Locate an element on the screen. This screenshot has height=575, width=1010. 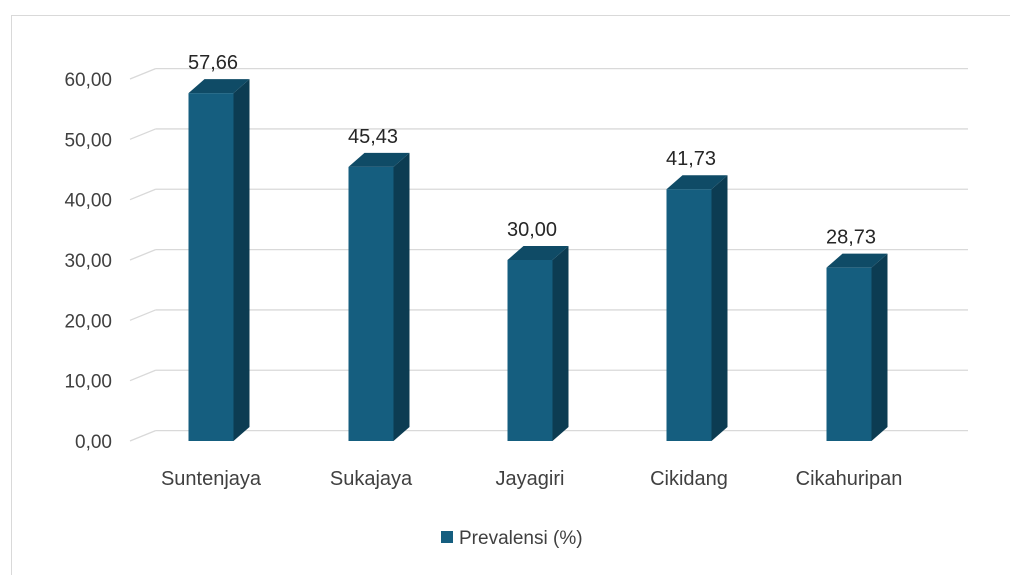
y-tick-label: 10,00 is located at coordinates (88, 382).